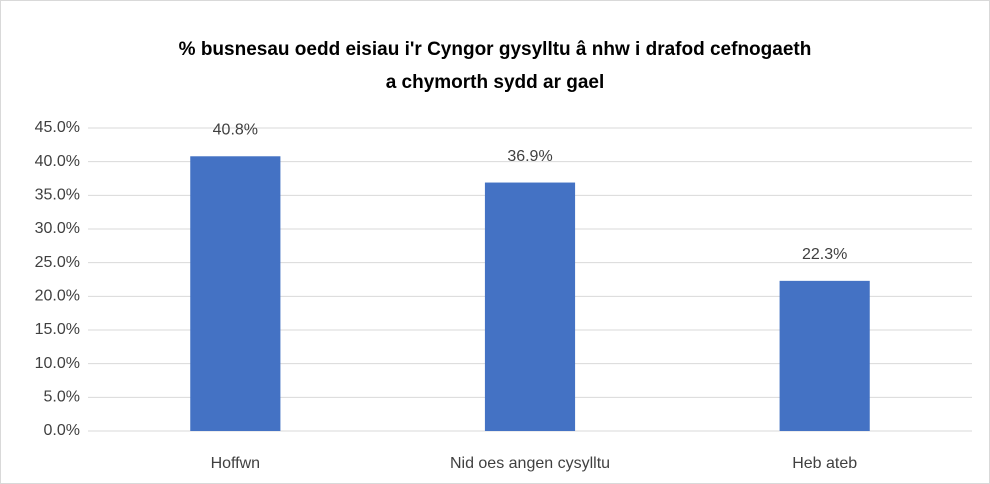 The height and width of the screenshot is (484, 990). I want to click on y-tick-label: 25.0%, so click(57, 262).